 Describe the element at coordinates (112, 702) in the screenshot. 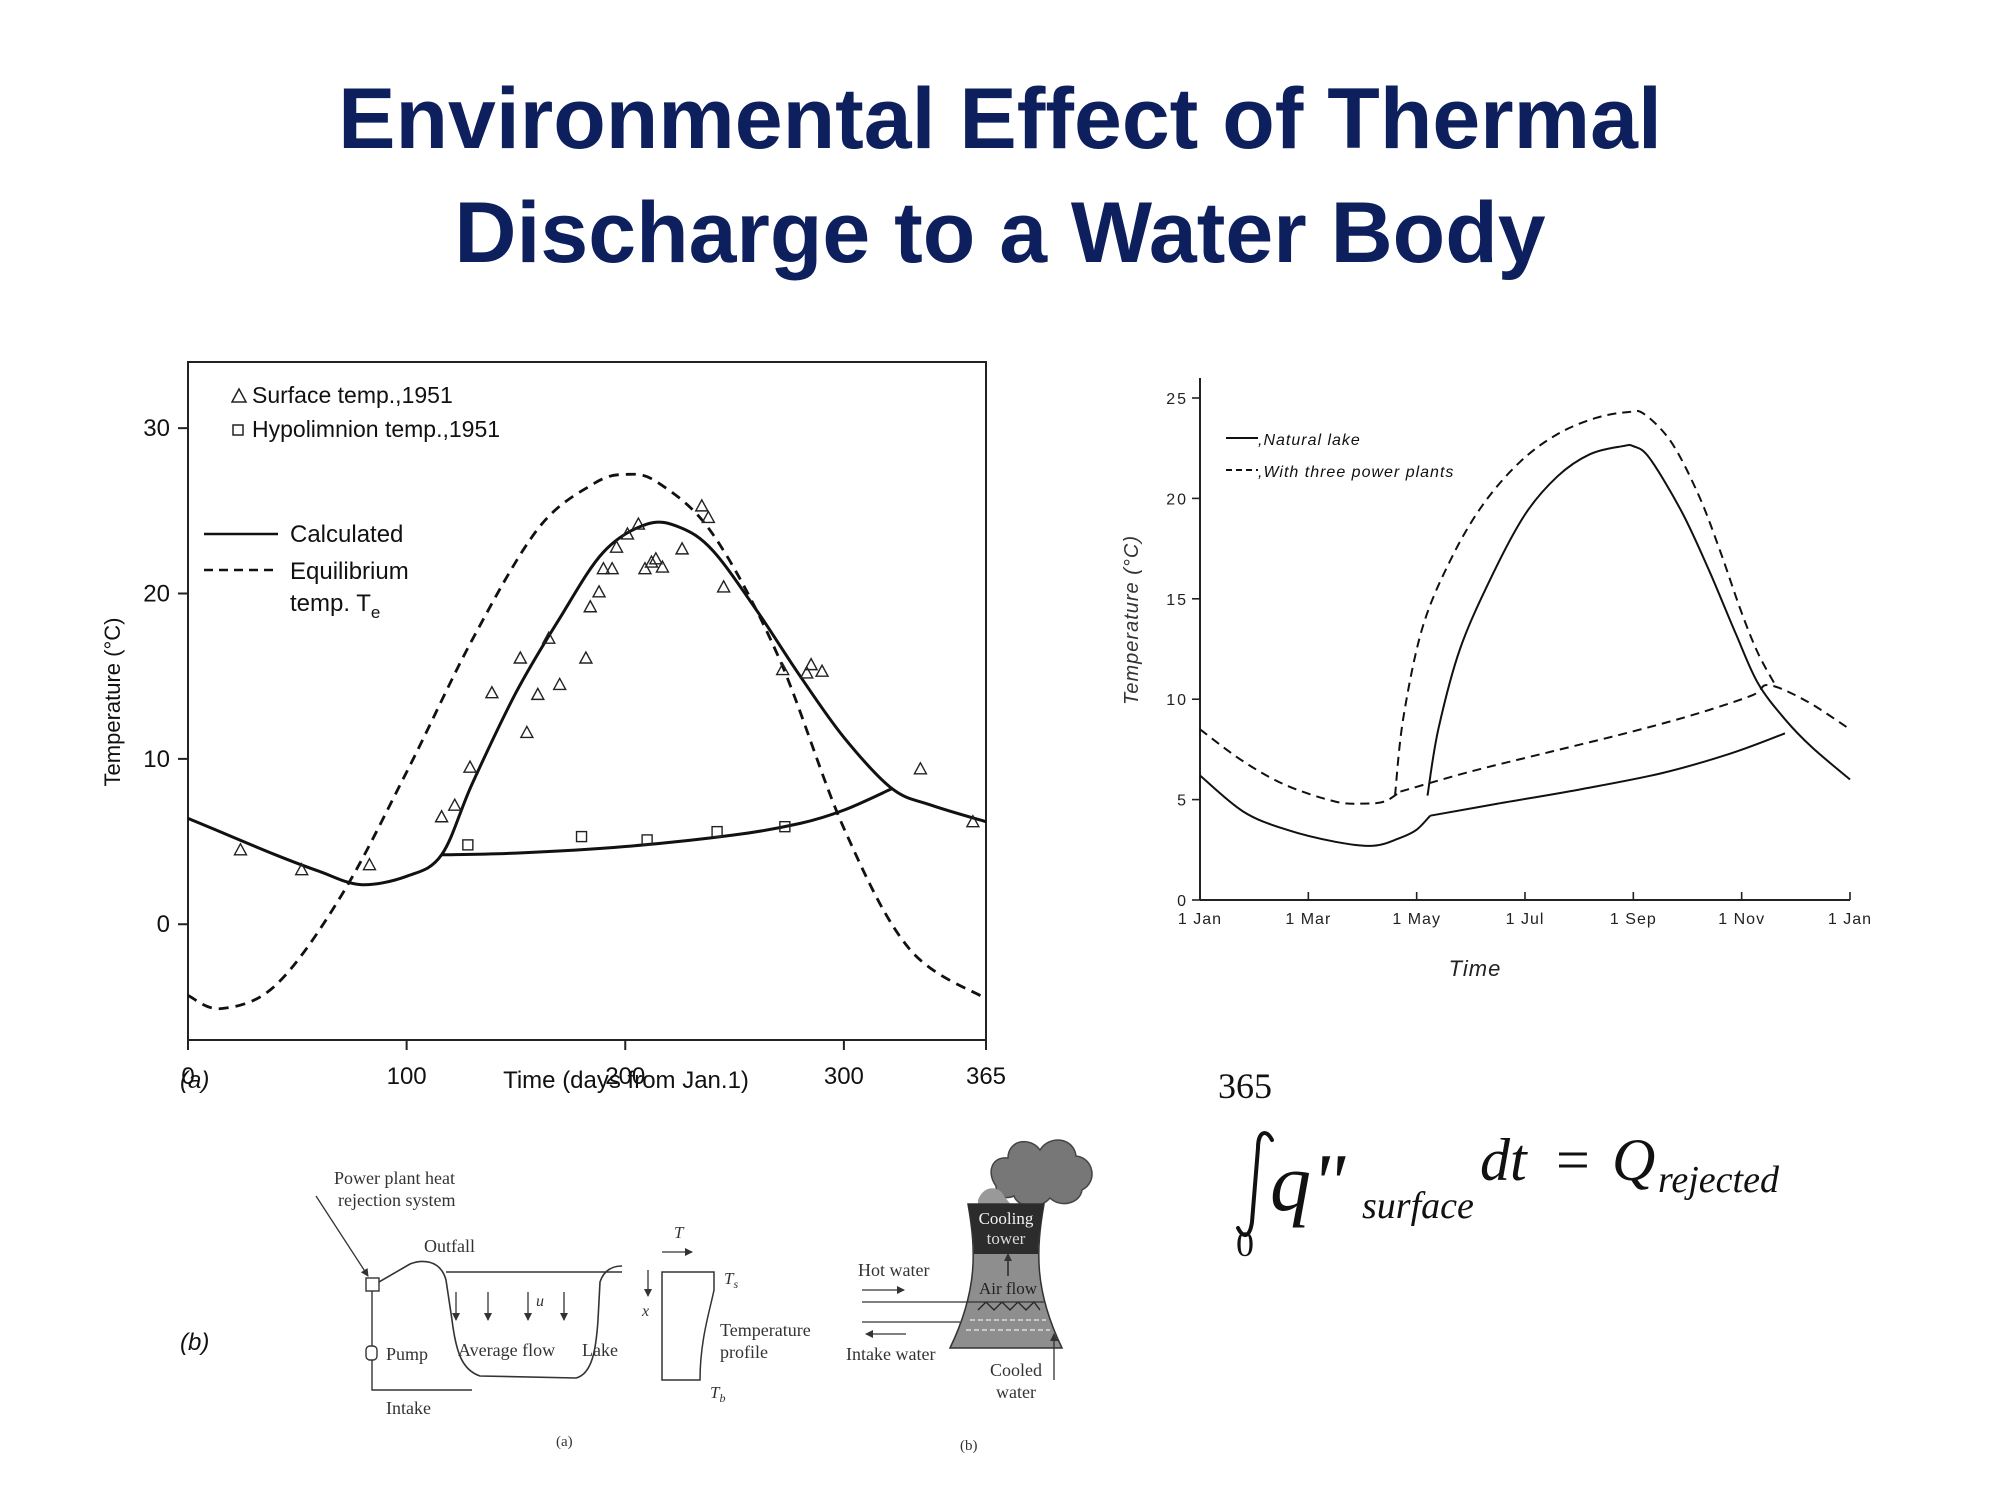

I see `chart-a-y-axis-label: Temperature (°C)` at that location.